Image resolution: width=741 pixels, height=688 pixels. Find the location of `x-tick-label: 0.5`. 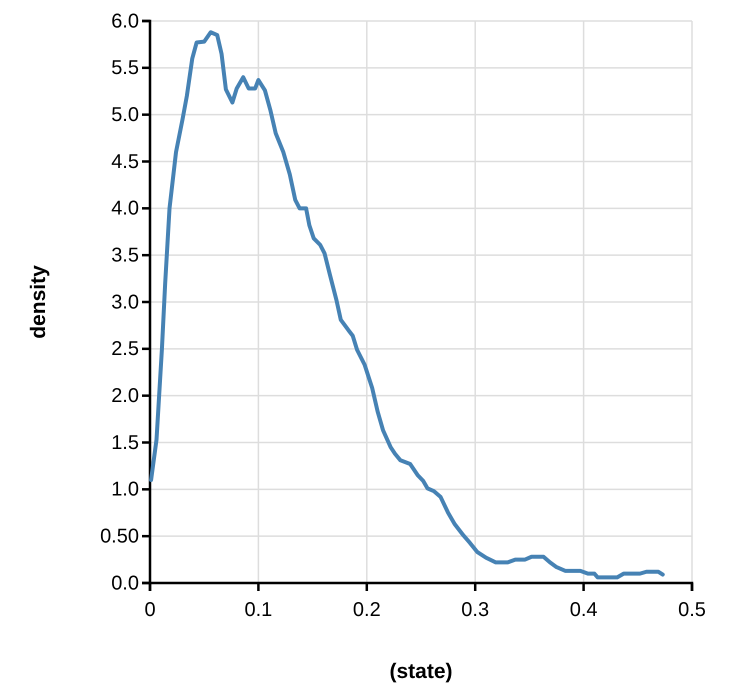

x-tick-label: 0.5 is located at coordinates (692, 610).